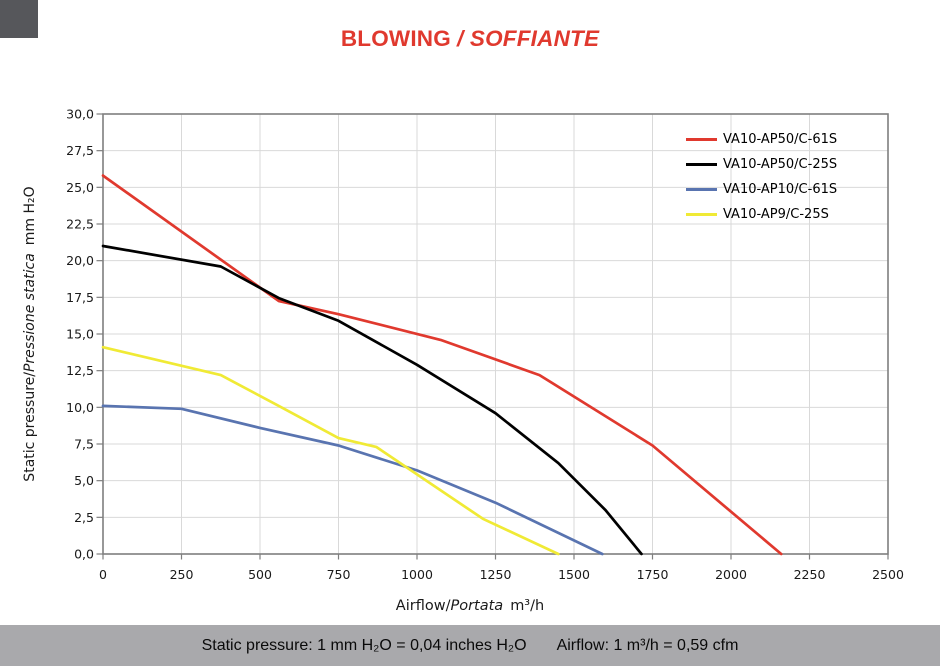 This screenshot has width=940, height=670. Describe the element at coordinates (417, 574) in the screenshot. I see `x-tick-label: 1000` at that location.